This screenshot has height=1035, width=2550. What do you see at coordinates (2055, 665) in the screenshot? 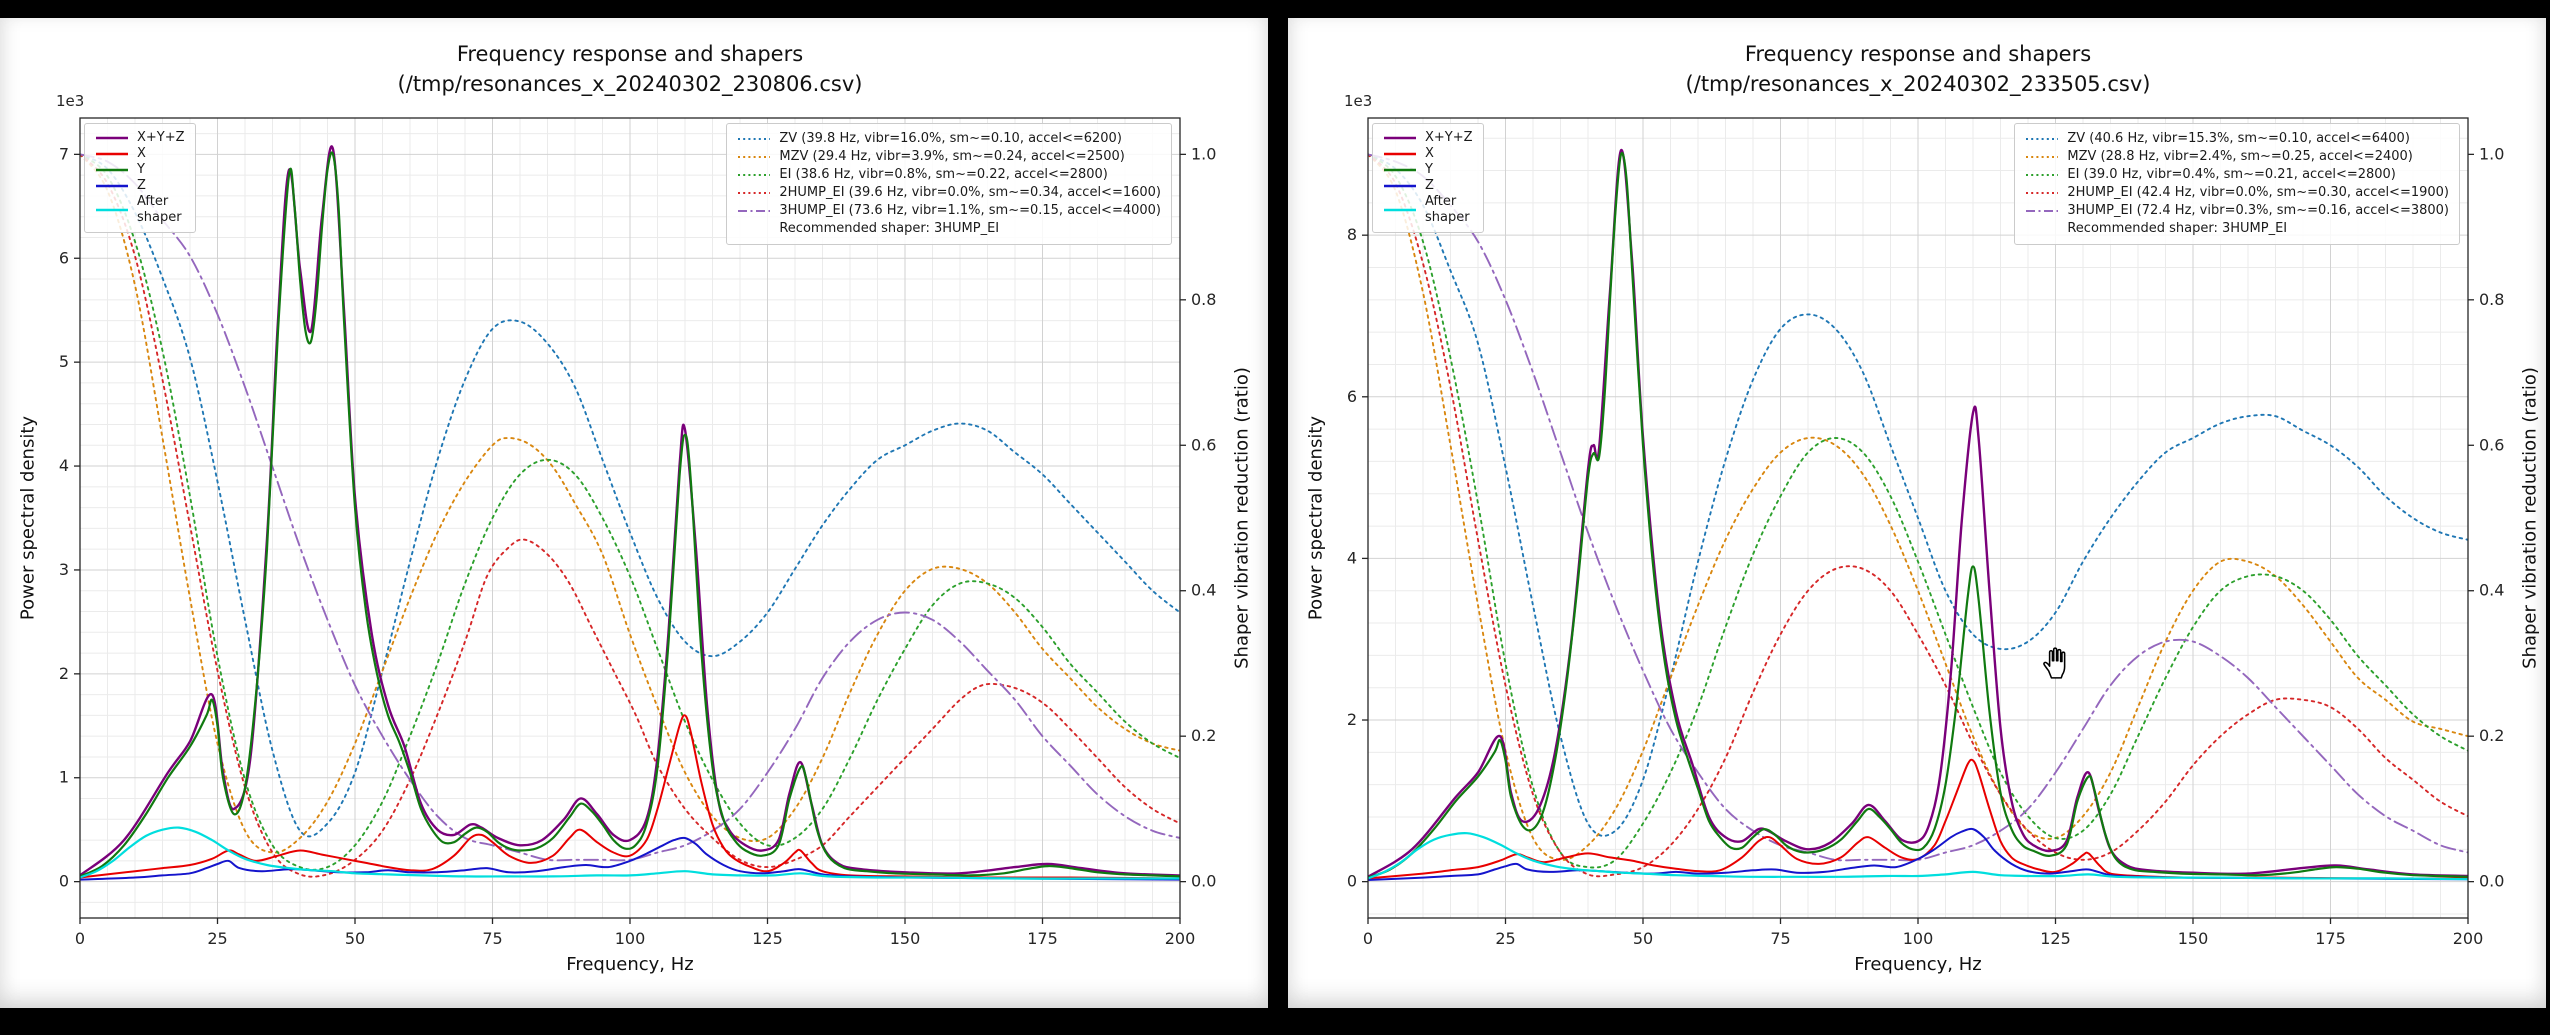
I see `hand-cursor-icon` at bounding box center [2055, 665].